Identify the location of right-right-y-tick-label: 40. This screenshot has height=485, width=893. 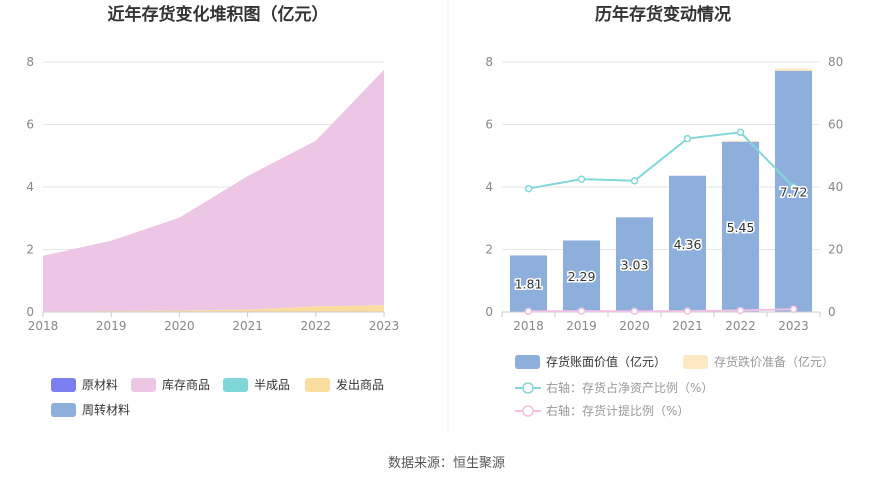
(835, 187).